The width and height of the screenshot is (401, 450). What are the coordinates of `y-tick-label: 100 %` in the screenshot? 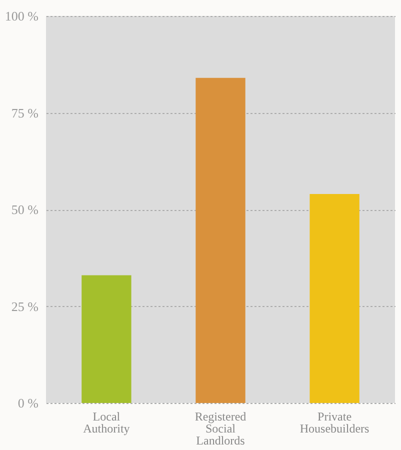 It's located at (21, 16).